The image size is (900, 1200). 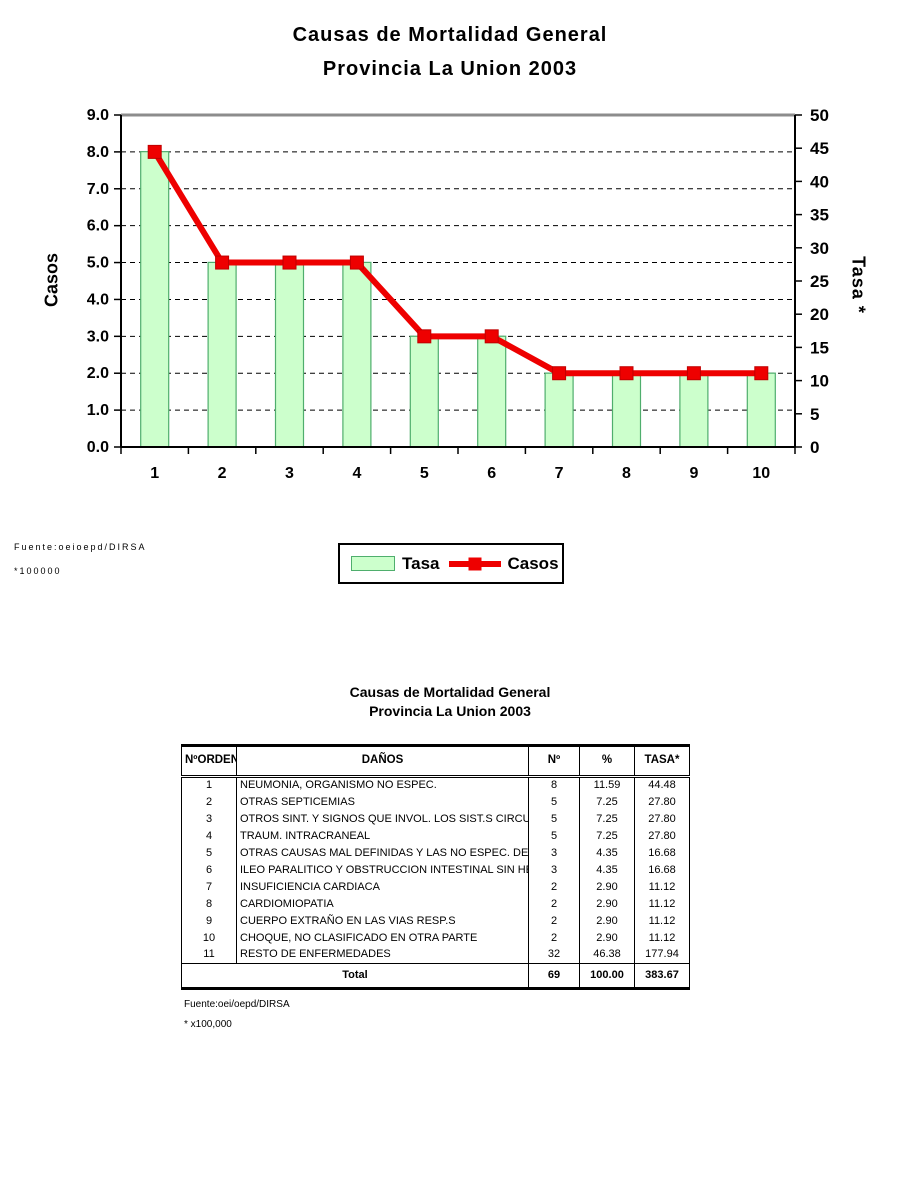 What do you see at coordinates (355, 976) in the screenshot?
I see `total-label: Total` at bounding box center [355, 976].